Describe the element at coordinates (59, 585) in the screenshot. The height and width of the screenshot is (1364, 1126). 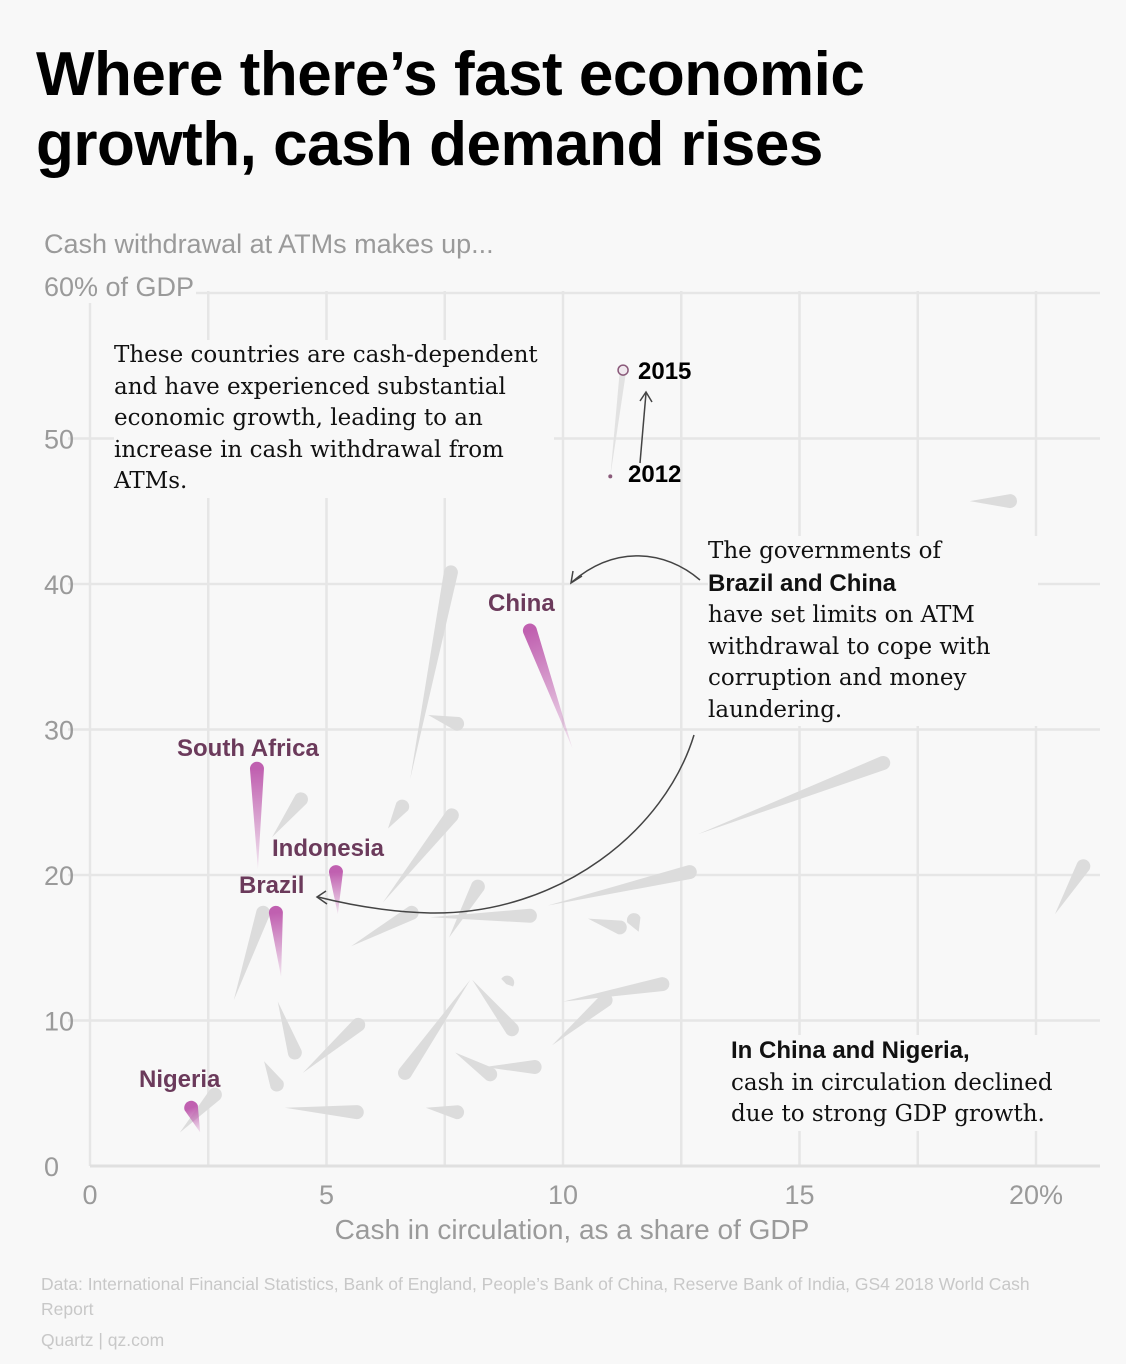
I see `y-tick-label: 40` at that location.